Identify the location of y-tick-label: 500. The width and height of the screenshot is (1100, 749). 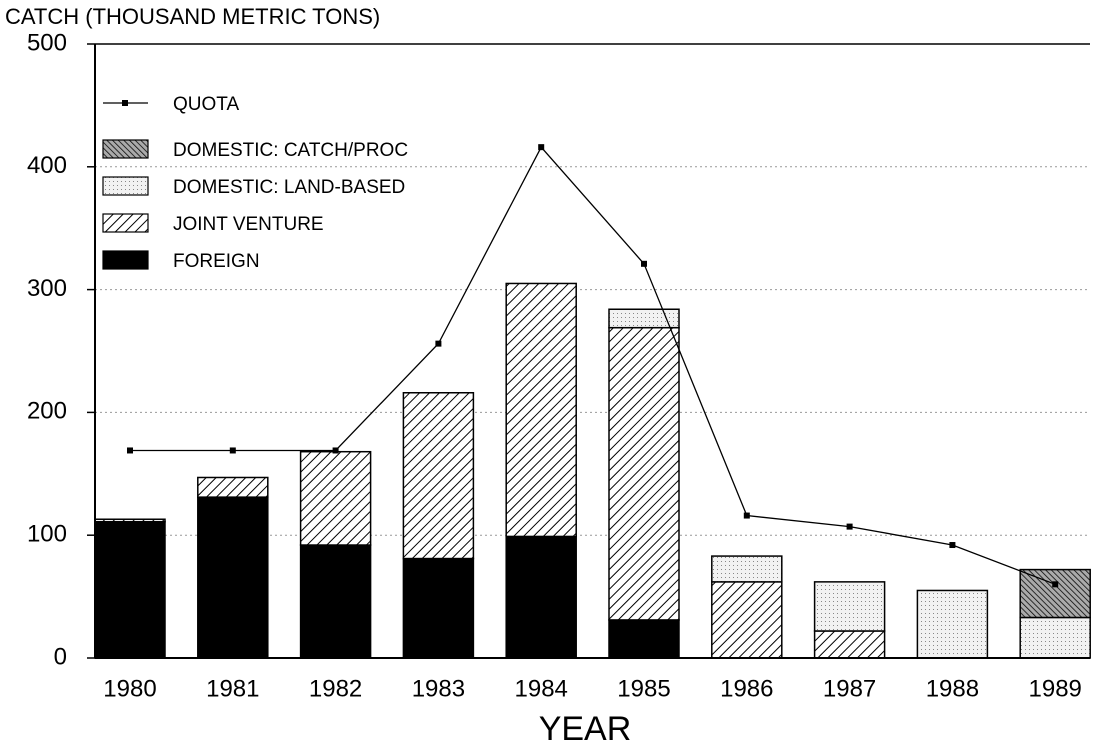
(47, 42).